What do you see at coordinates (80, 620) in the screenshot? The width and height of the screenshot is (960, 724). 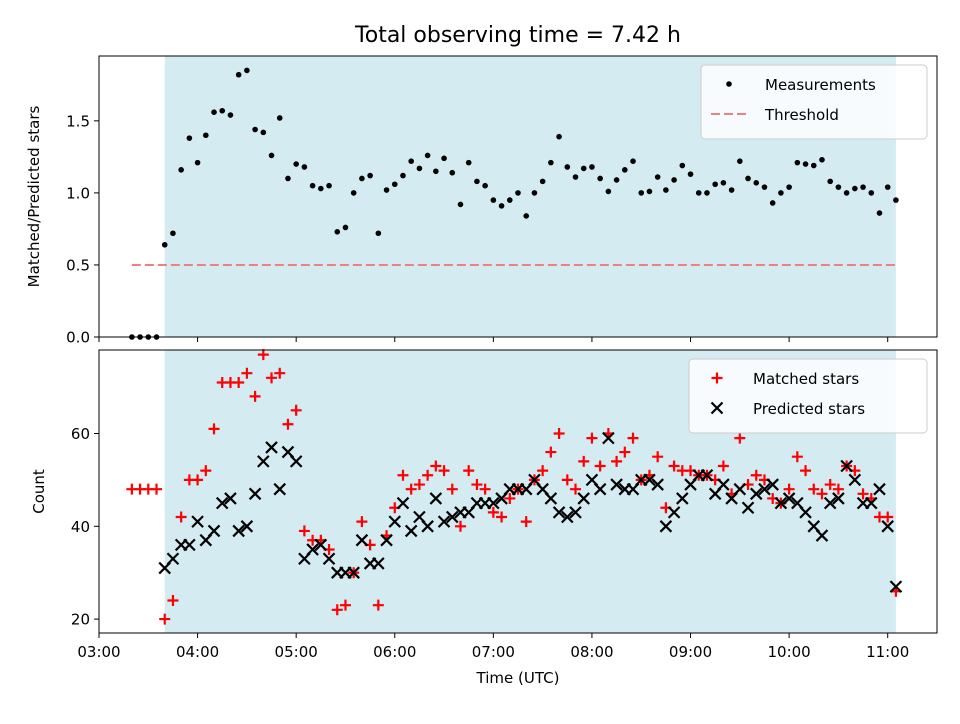 I see `y-tick-label: 20` at bounding box center [80, 620].